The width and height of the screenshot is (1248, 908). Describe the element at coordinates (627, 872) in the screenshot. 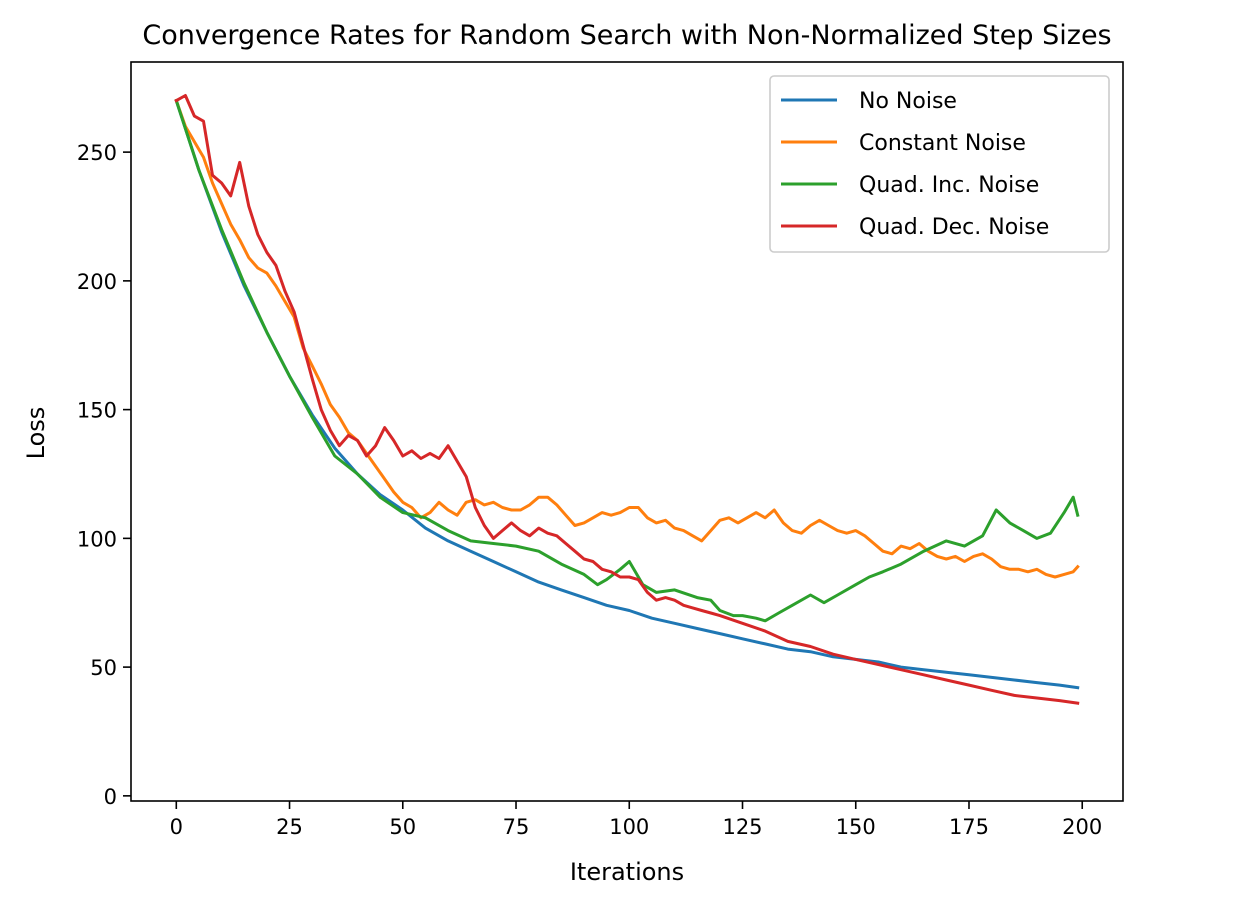

I see `x-axis-label: Iterations` at that location.